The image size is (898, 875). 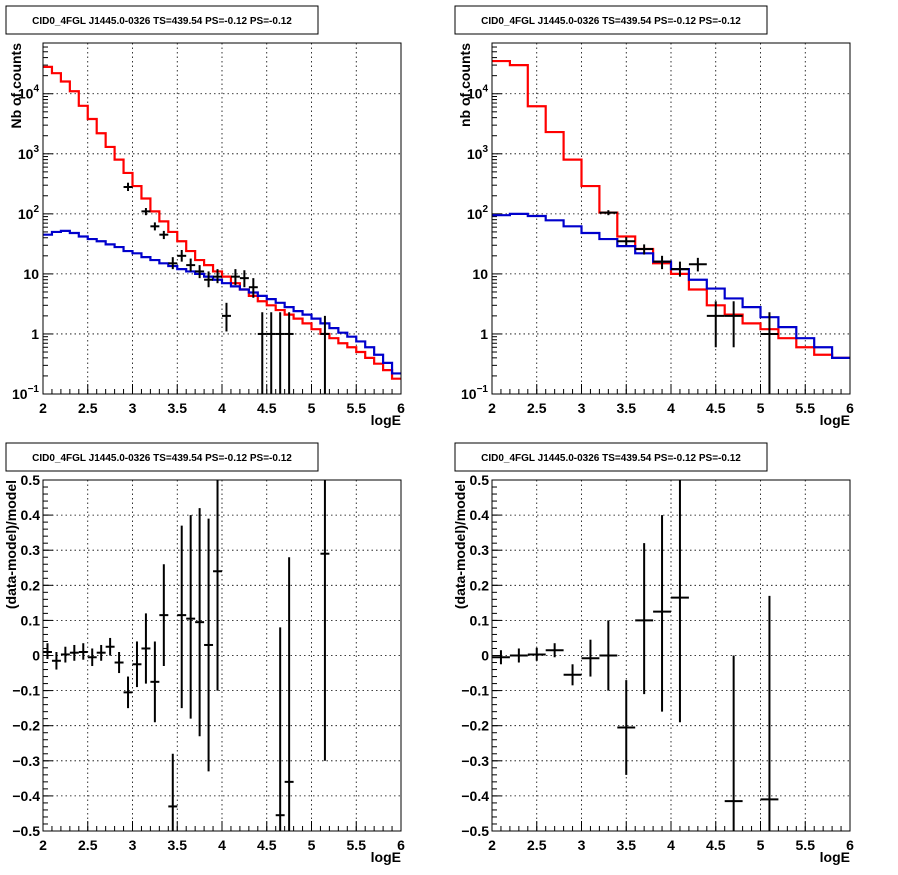 What do you see at coordinates (11, 544) in the screenshot?
I see `y-axis-label: (data-model)/model` at bounding box center [11, 544].